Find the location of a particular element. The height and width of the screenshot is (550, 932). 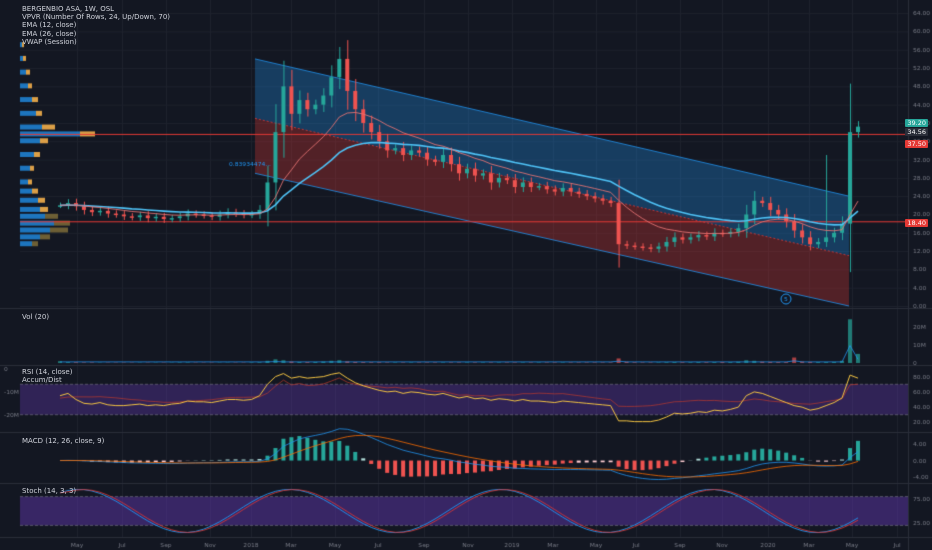

volume-legend: Vol (20) is located at coordinates (35, 317).